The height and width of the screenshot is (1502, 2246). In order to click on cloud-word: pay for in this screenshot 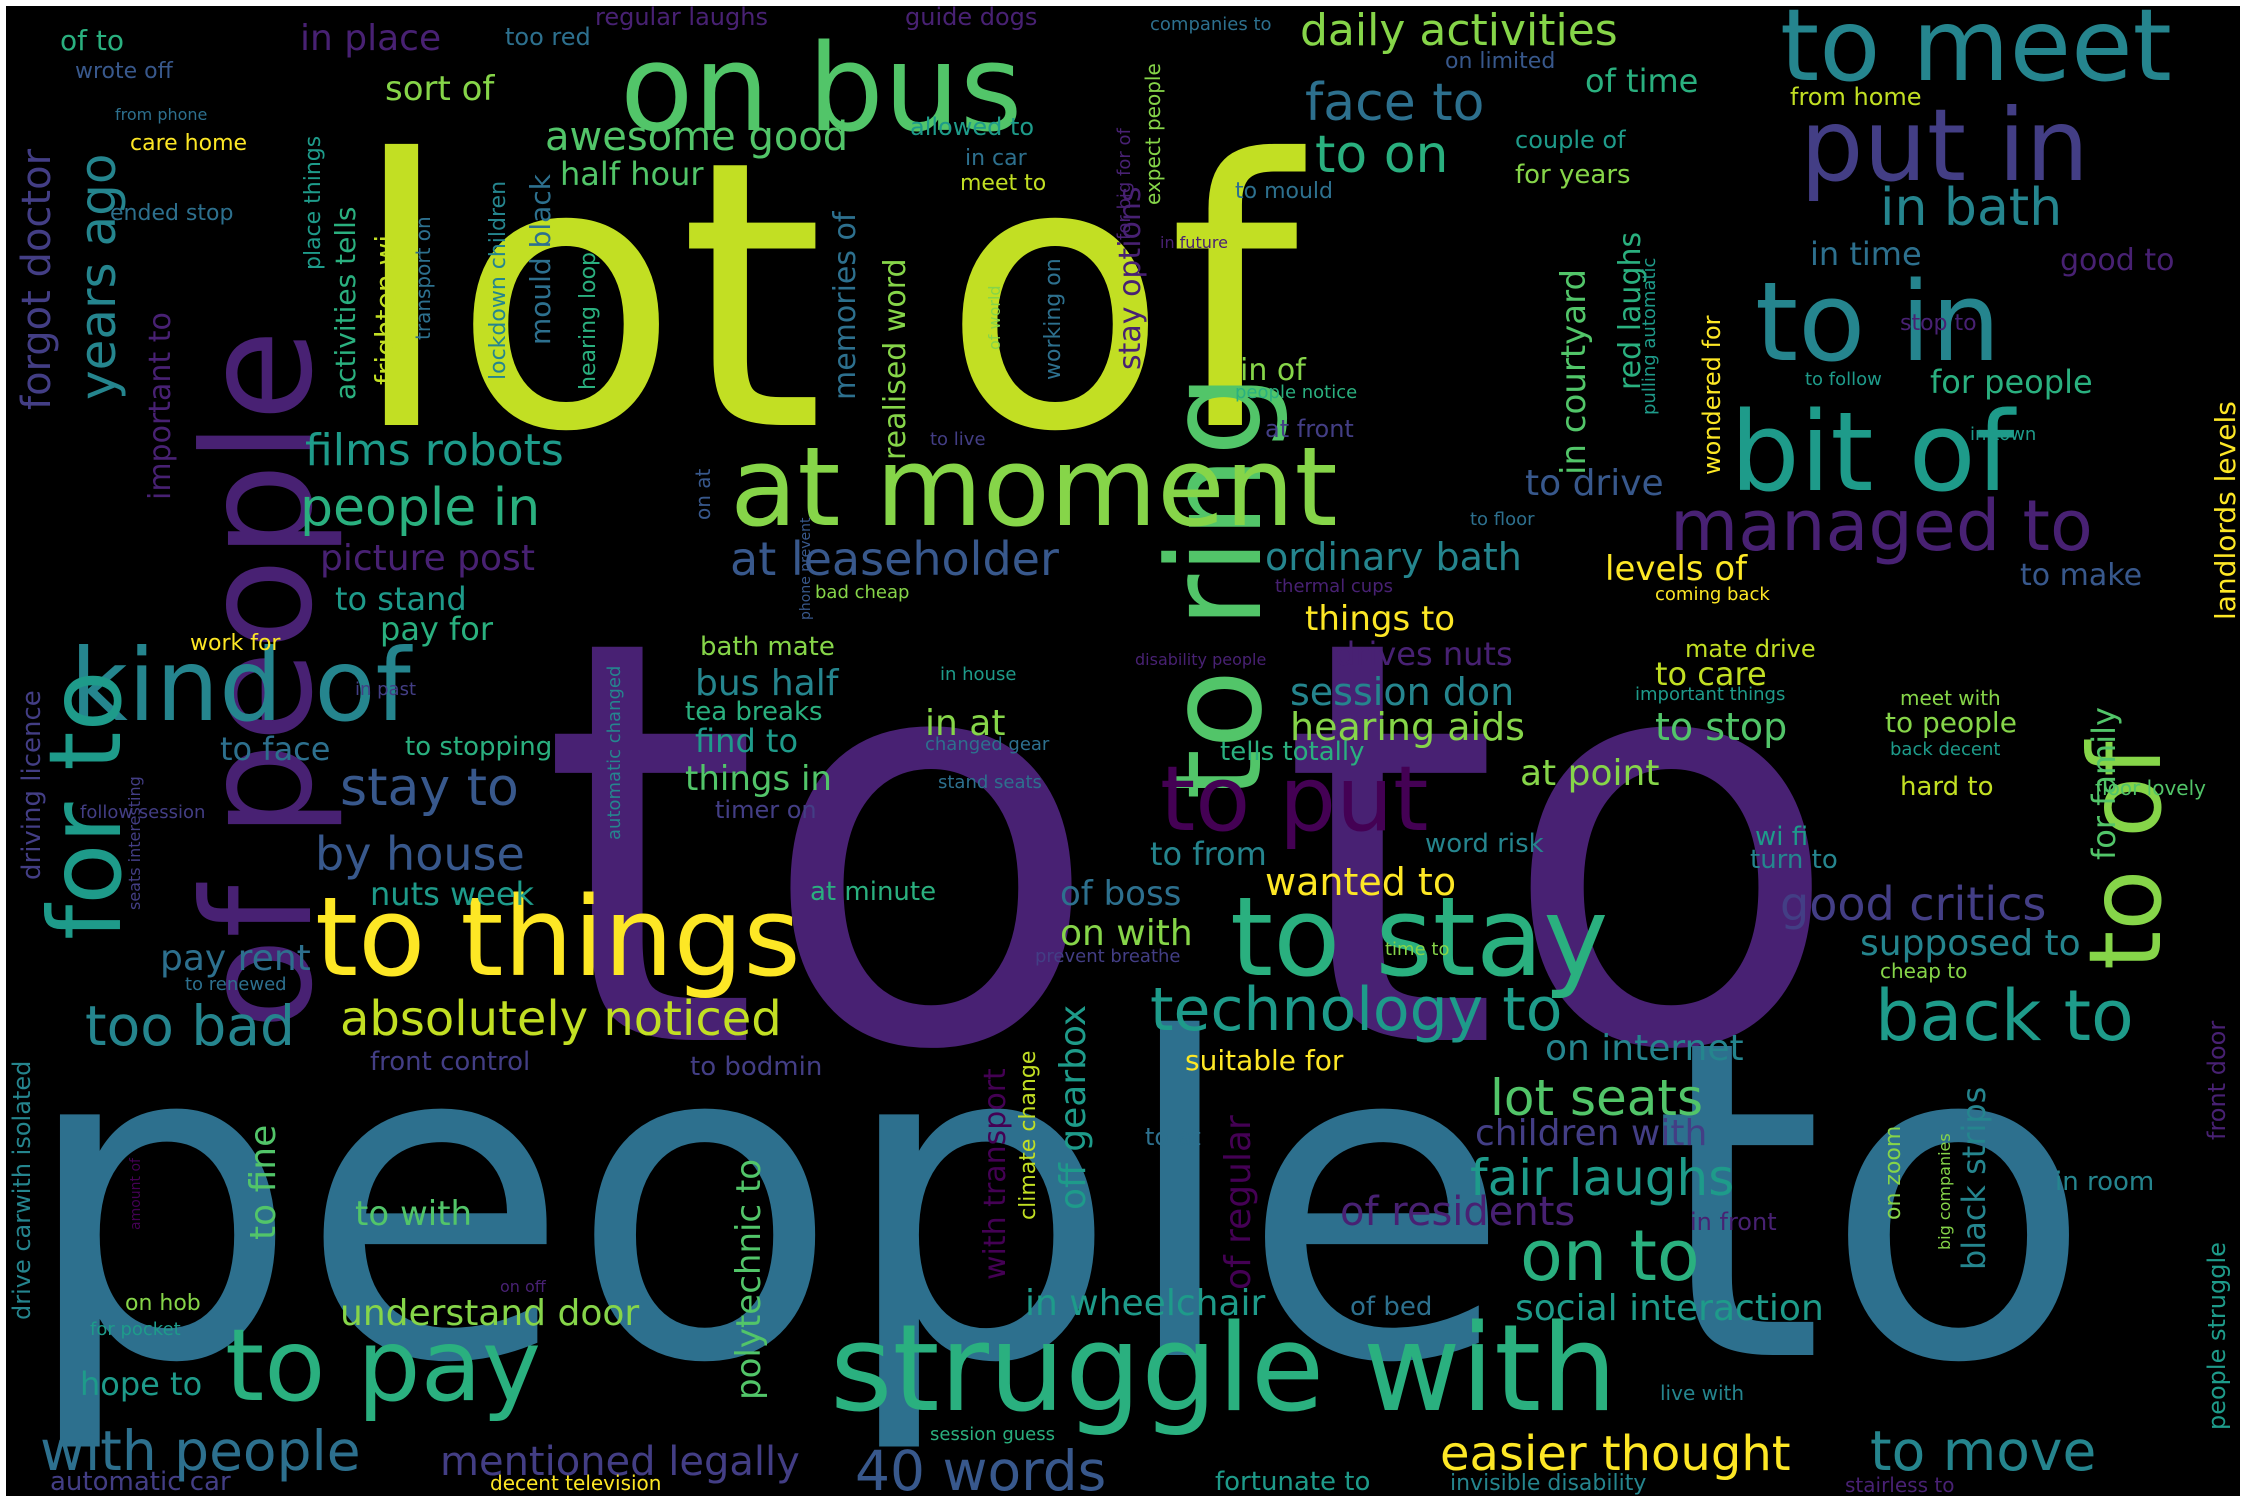, I will do `click(437, 629)`.